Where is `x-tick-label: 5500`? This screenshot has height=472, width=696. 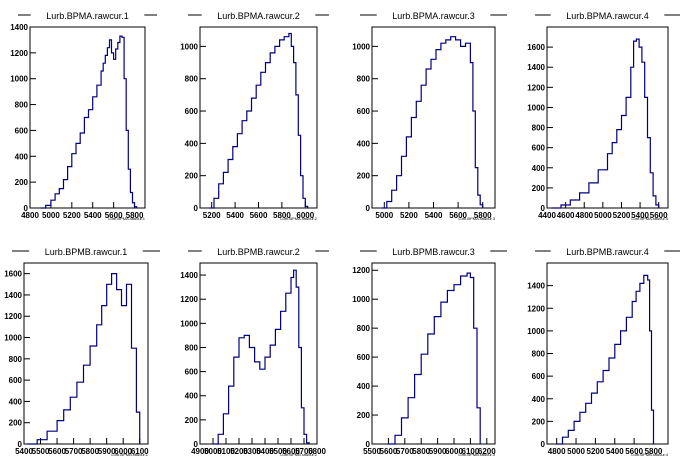 x-tick-label: 5500 is located at coordinates (41, 451).